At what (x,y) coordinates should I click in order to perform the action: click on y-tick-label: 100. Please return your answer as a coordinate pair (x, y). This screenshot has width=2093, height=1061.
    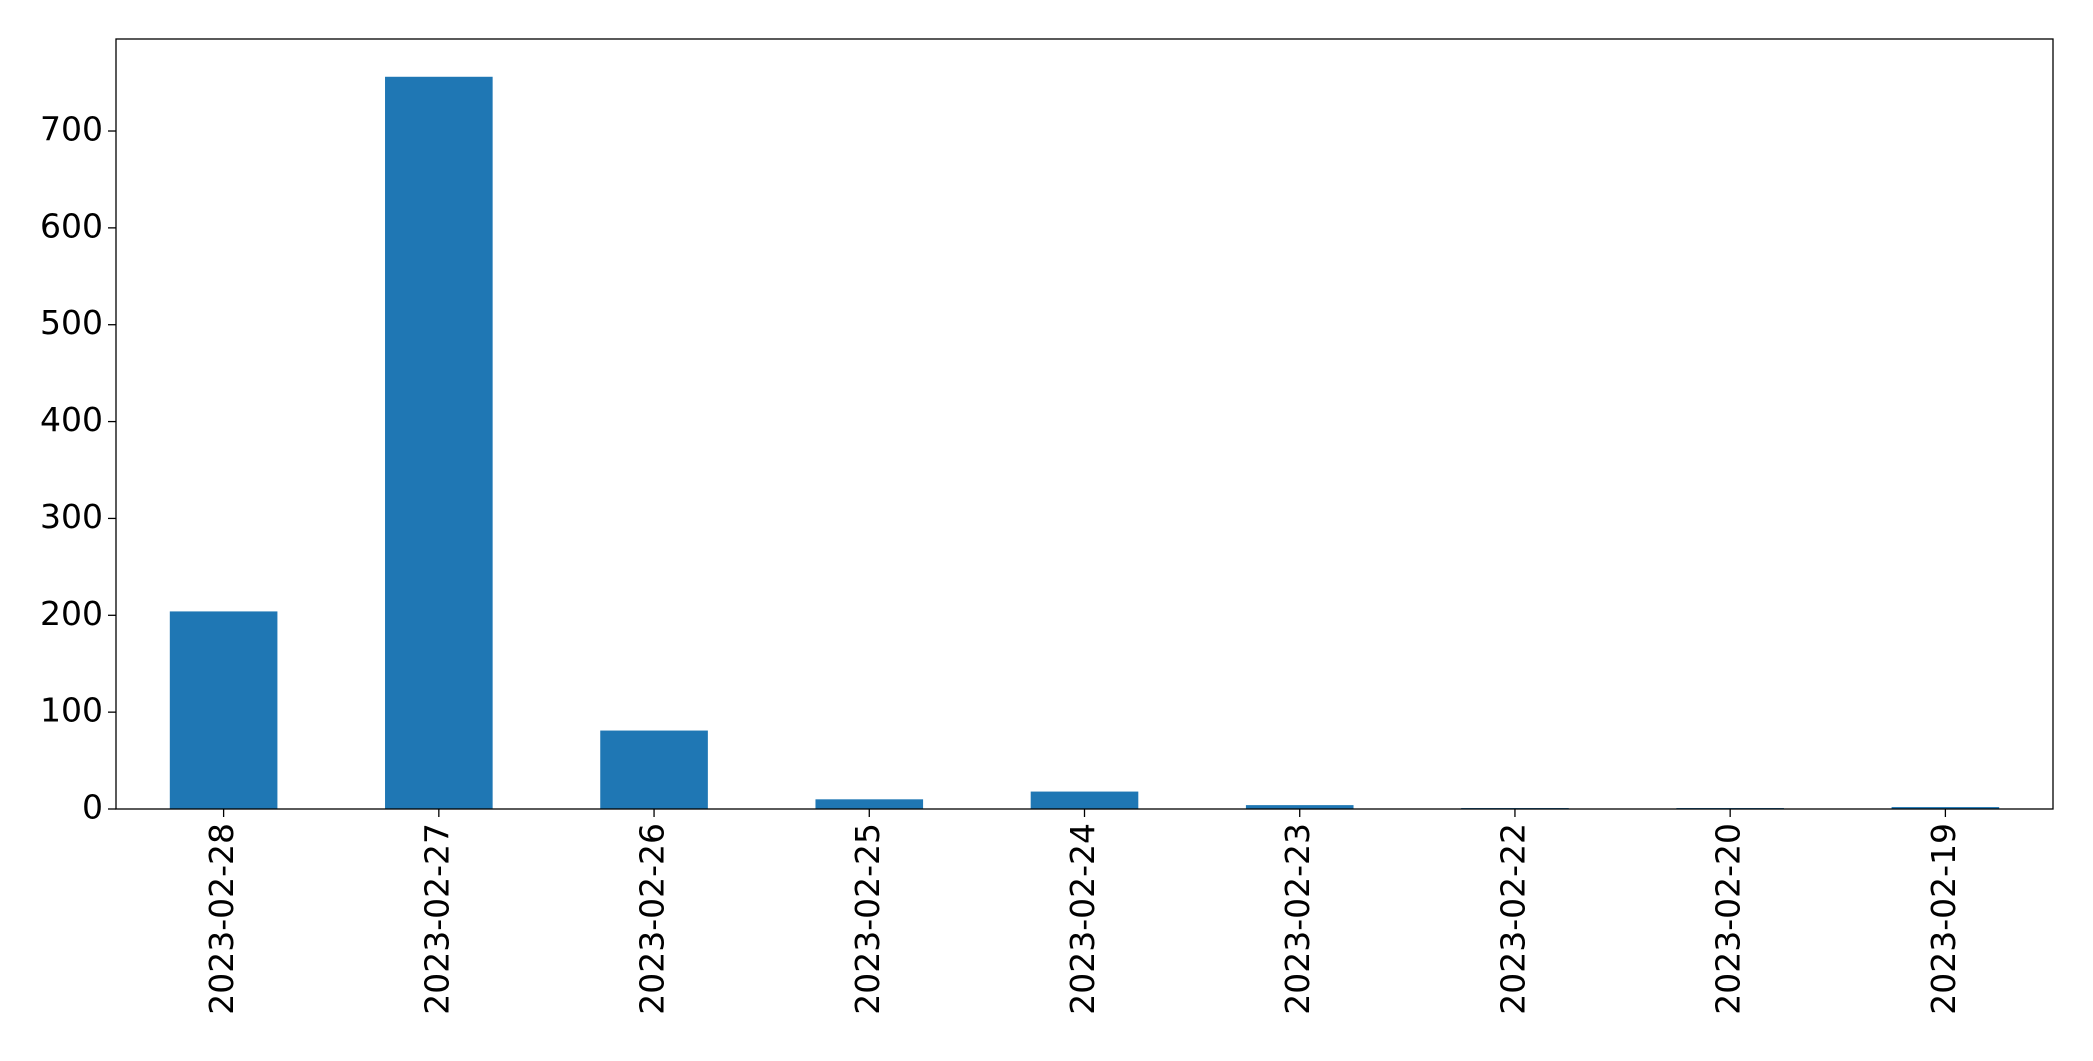
    Looking at the image, I should click on (71, 710).